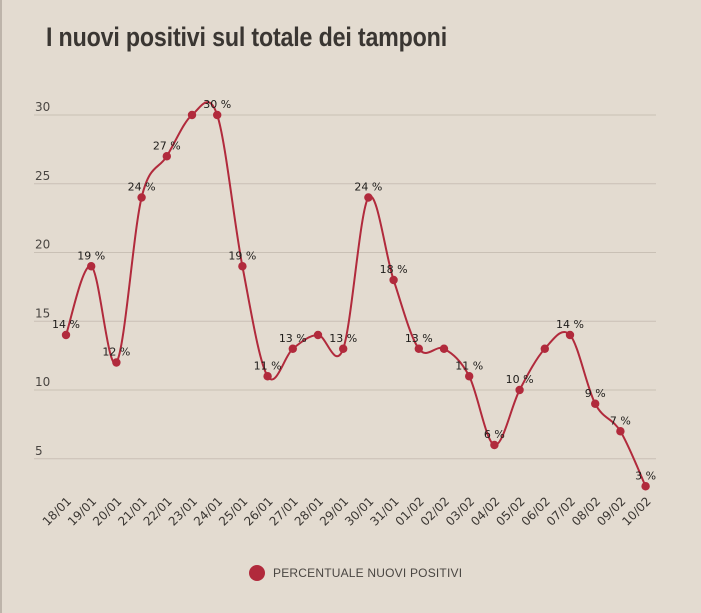  I want to click on legend-label: PERCENTUALE NUOVI POSITIVI, so click(368, 573).